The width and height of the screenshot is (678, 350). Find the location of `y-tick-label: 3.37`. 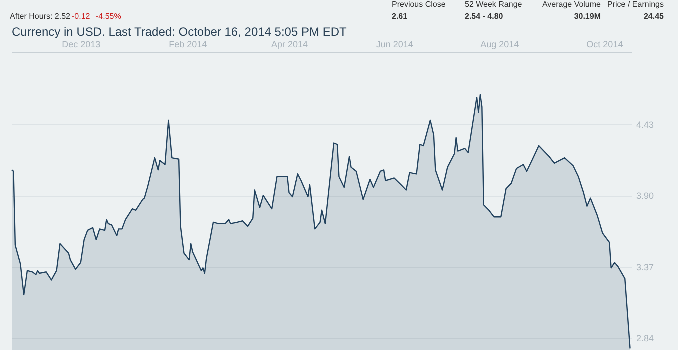

y-tick-label: 3.37 is located at coordinates (645, 267).